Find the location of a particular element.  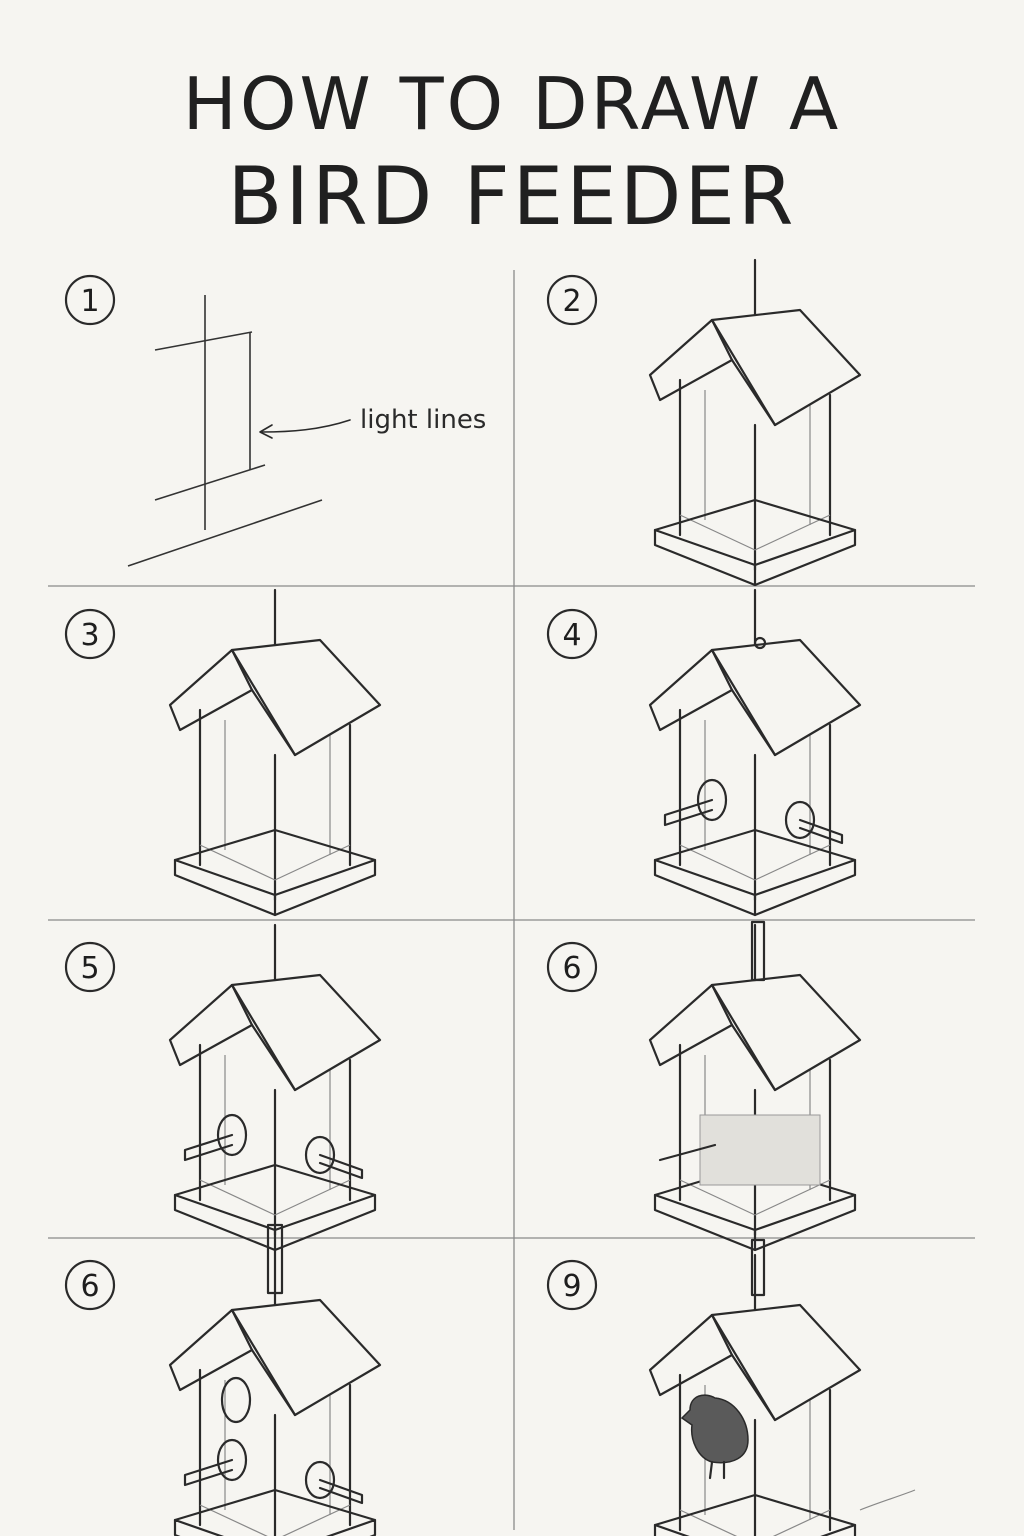

step-6b: 6 is located at coordinates (223, 1379).